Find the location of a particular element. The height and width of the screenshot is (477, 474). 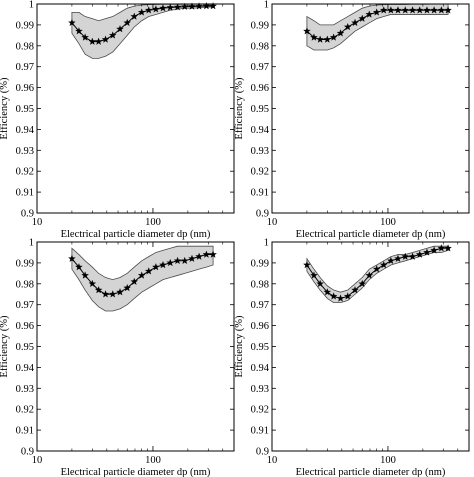

confidence-band is located at coordinates (377, 27).